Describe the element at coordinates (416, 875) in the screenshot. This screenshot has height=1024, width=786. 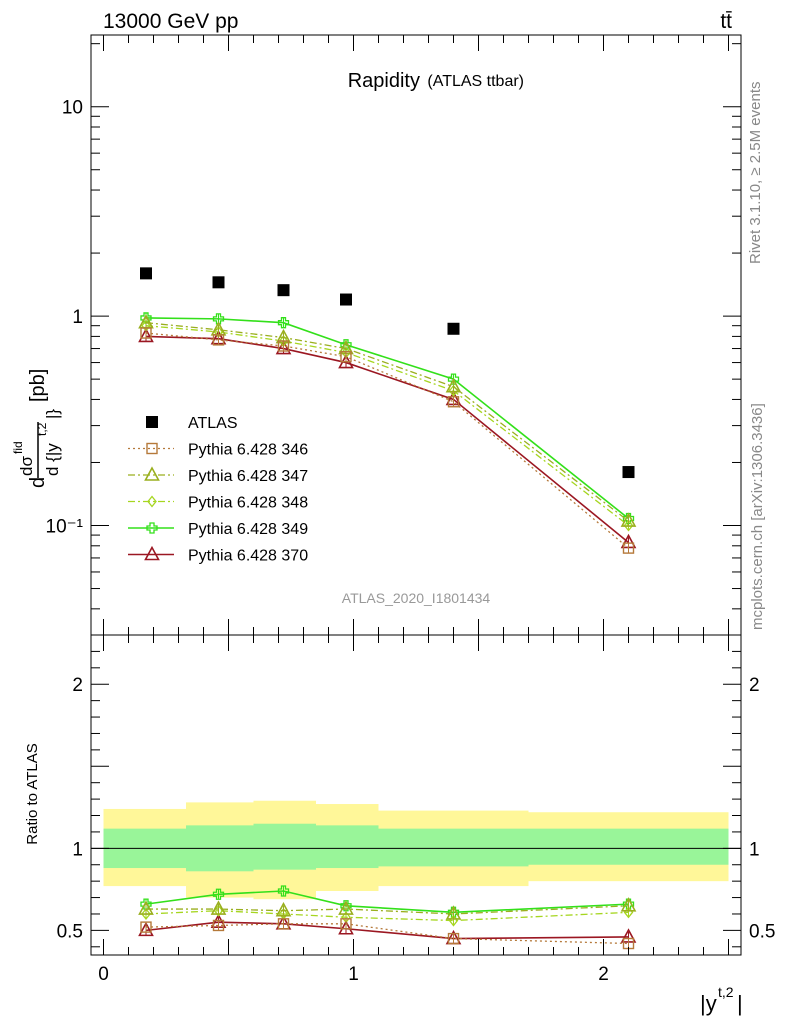
I see `ratio-plot-marks` at that location.